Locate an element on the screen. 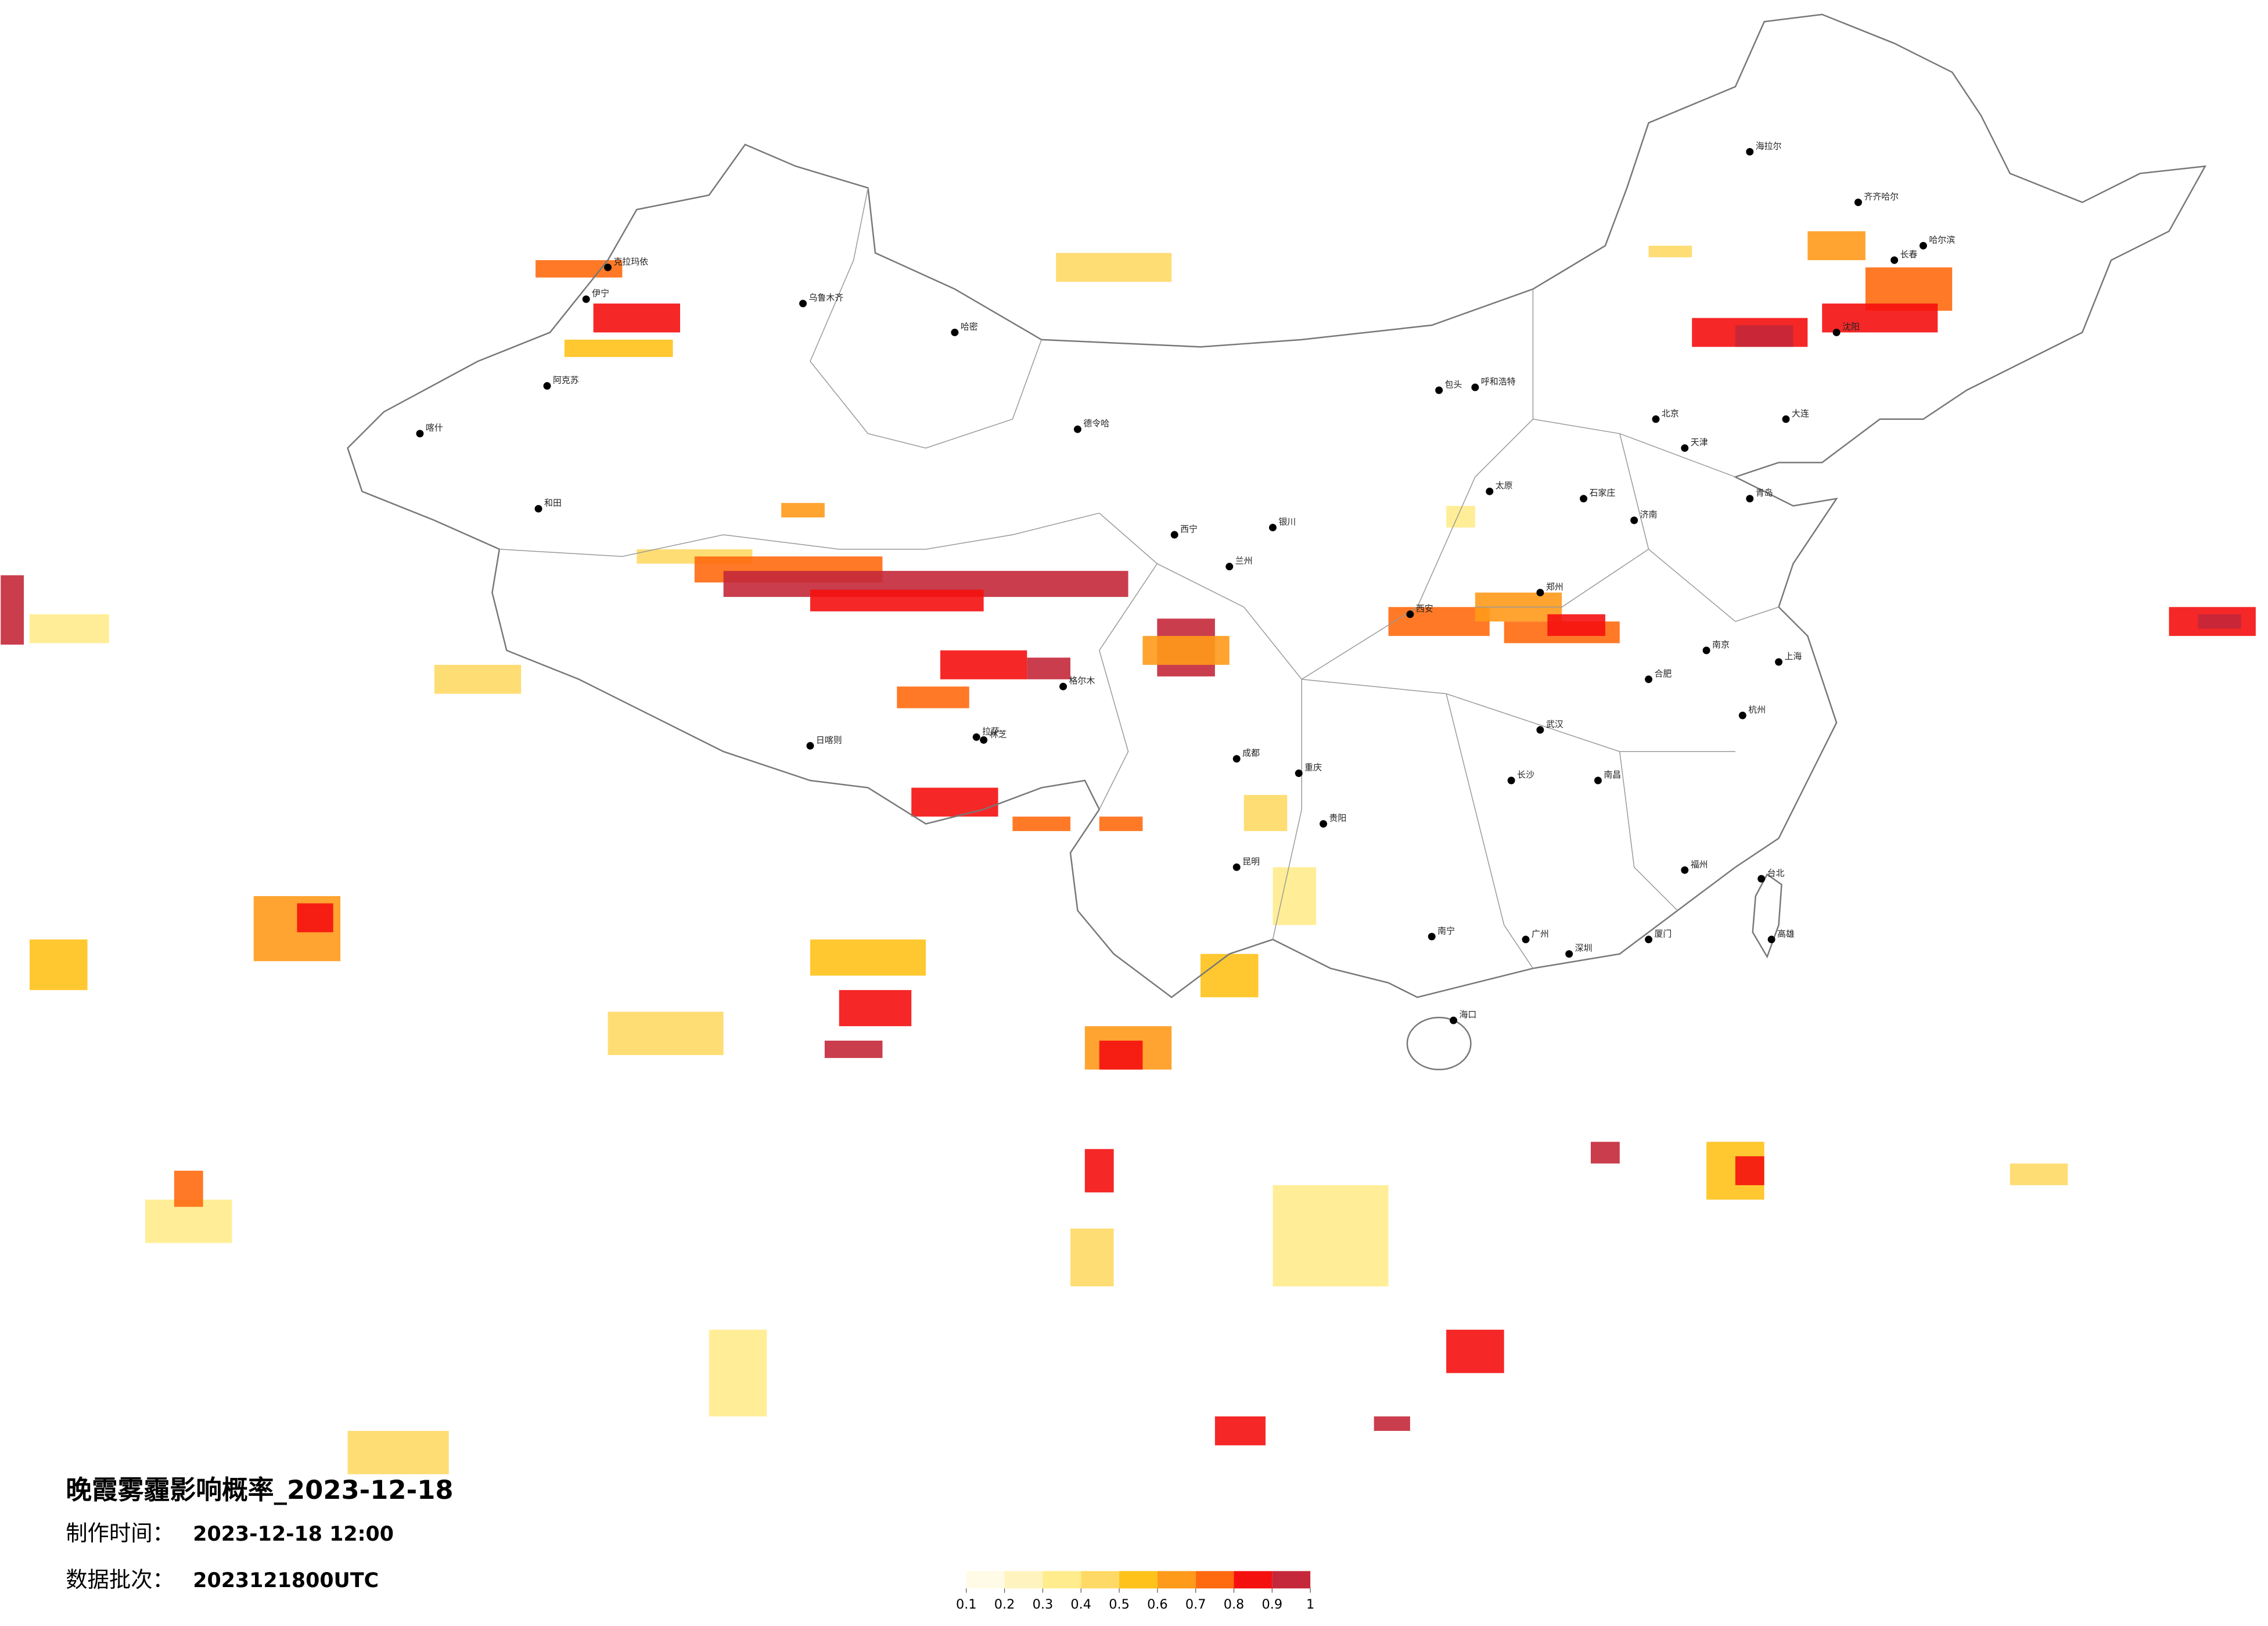  title: 晚霞雾霾影响概率_2023-12-18 is located at coordinates (259, 1490).